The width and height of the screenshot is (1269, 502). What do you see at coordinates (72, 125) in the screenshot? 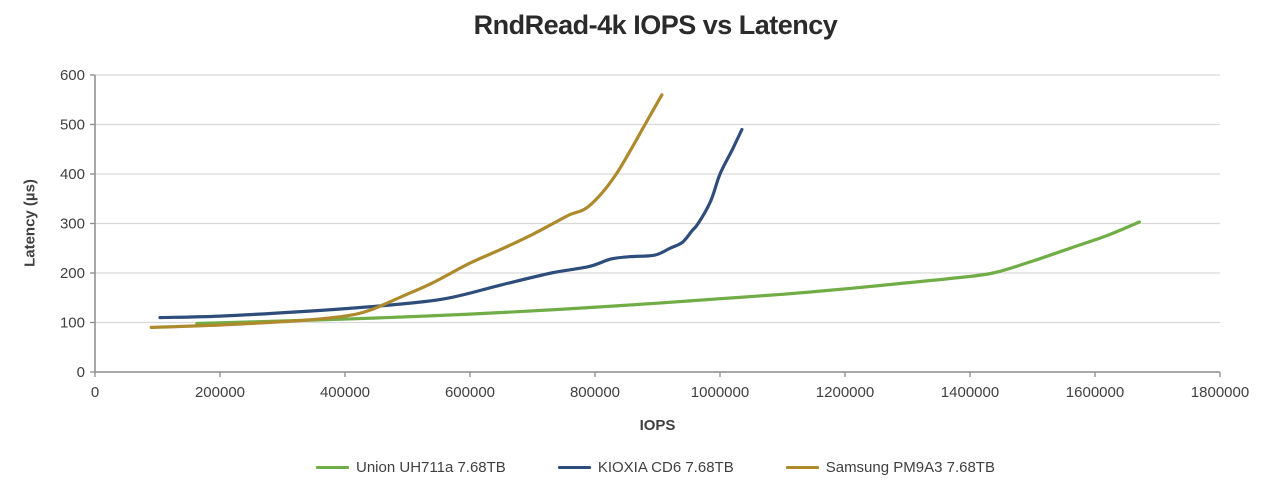
I see `y-tick-label: 500` at bounding box center [72, 125].